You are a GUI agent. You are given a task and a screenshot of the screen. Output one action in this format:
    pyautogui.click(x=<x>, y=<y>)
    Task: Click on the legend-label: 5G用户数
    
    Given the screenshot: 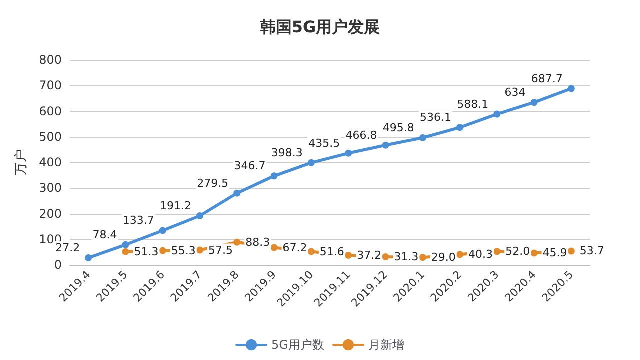 What is the action you would take?
    pyautogui.click(x=298, y=345)
    